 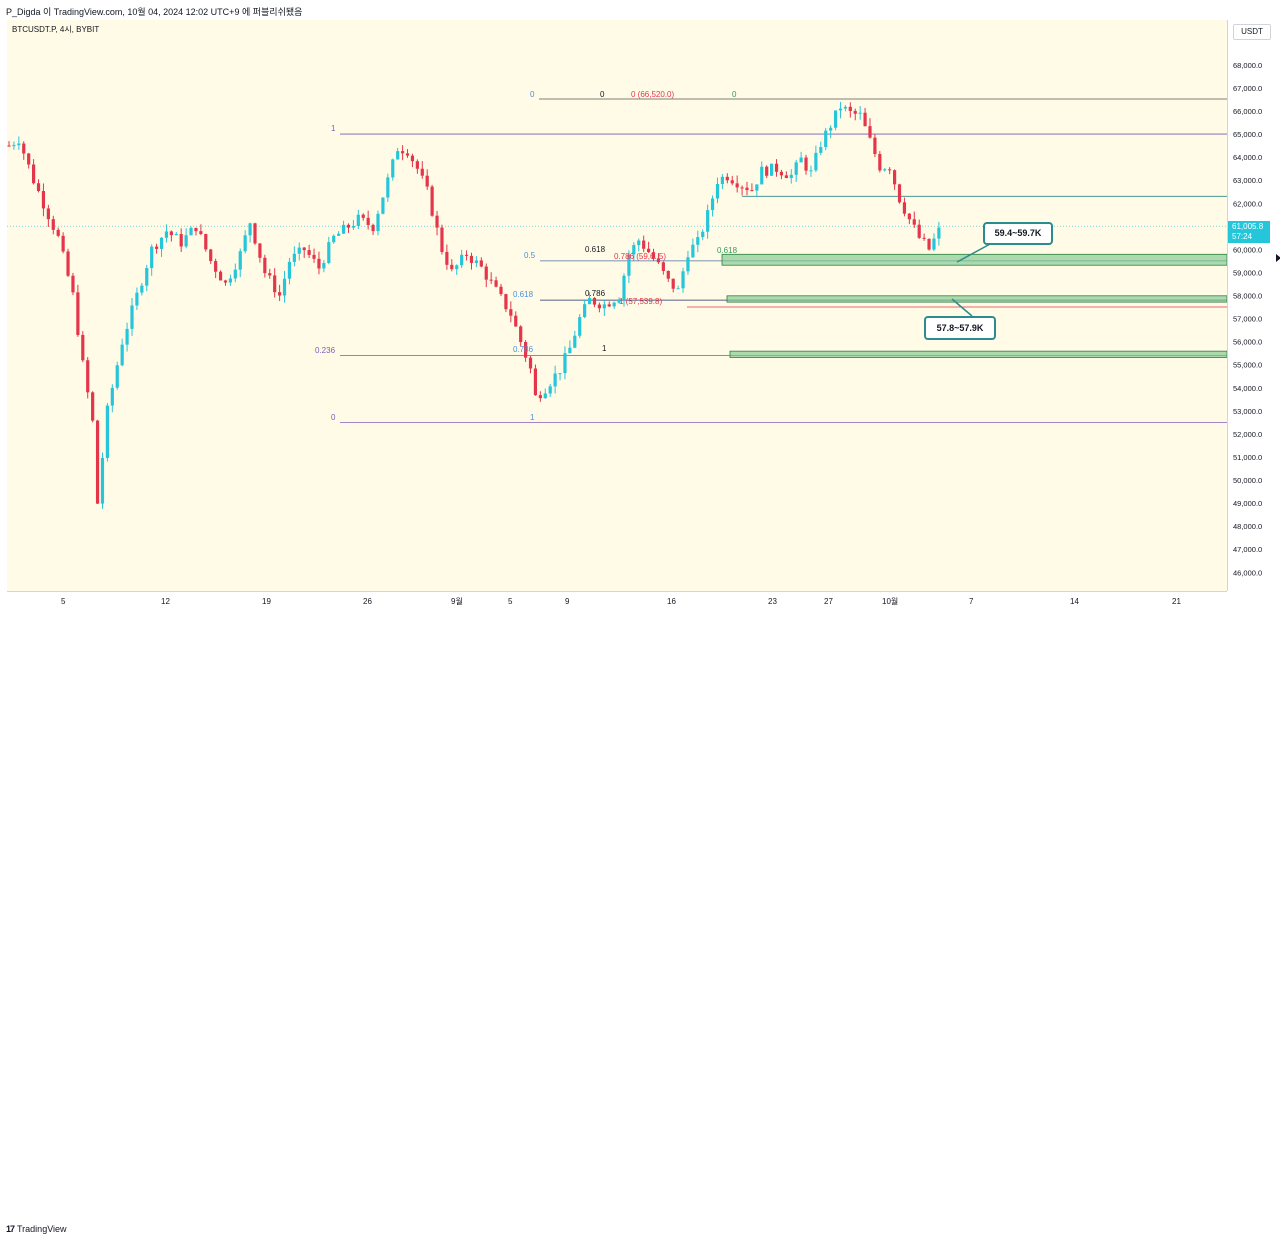 What do you see at coordinates (1247, 365) in the screenshot?
I see `y-tick-label: 55,000.0` at bounding box center [1247, 365].